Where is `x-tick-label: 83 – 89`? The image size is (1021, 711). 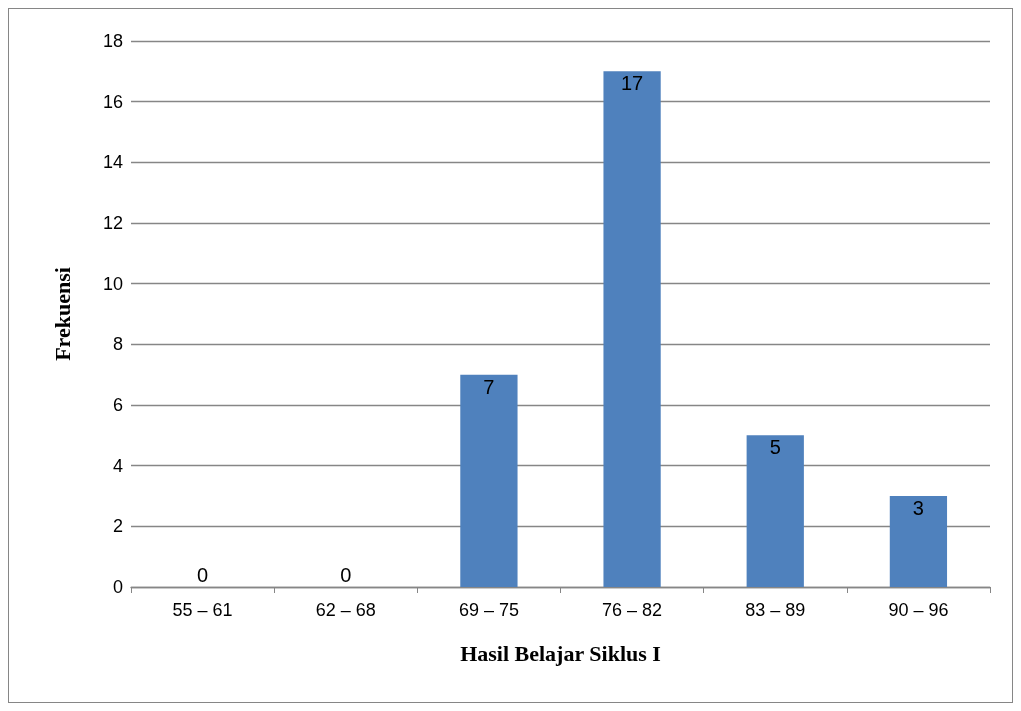 x-tick-label: 83 – 89 is located at coordinates (775, 610).